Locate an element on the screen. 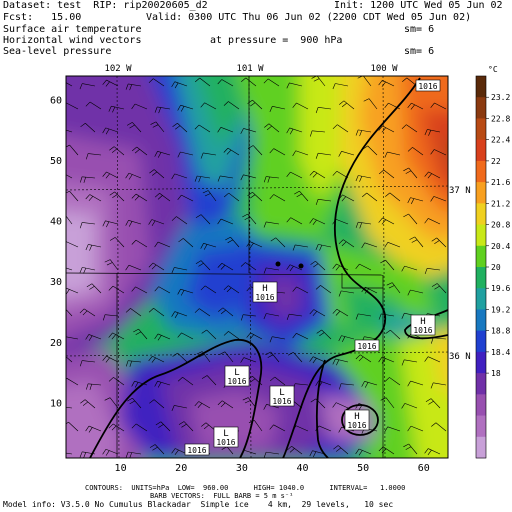  y-tick-label: 10 is located at coordinates (56, 403).